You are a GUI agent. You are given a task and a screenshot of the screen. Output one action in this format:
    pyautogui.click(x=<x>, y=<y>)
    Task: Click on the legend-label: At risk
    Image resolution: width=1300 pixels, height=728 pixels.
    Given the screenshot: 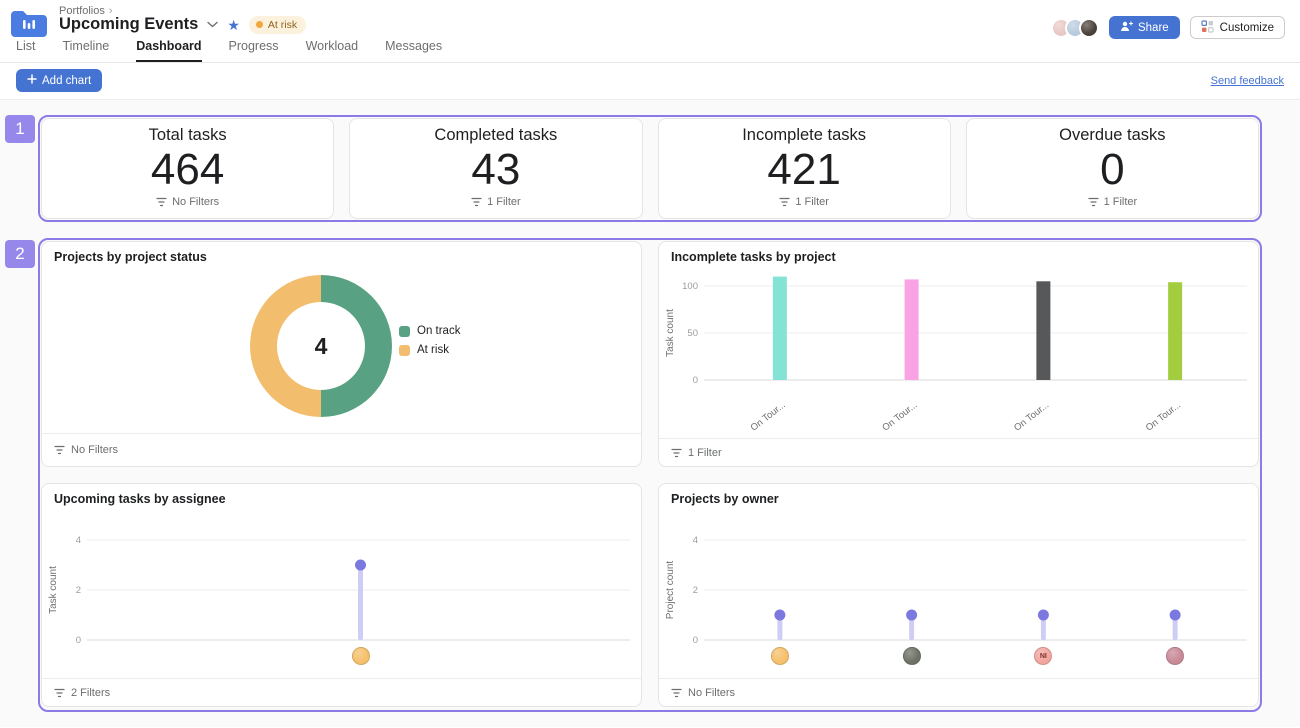 What is the action you would take?
    pyautogui.click(x=433, y=350)
    